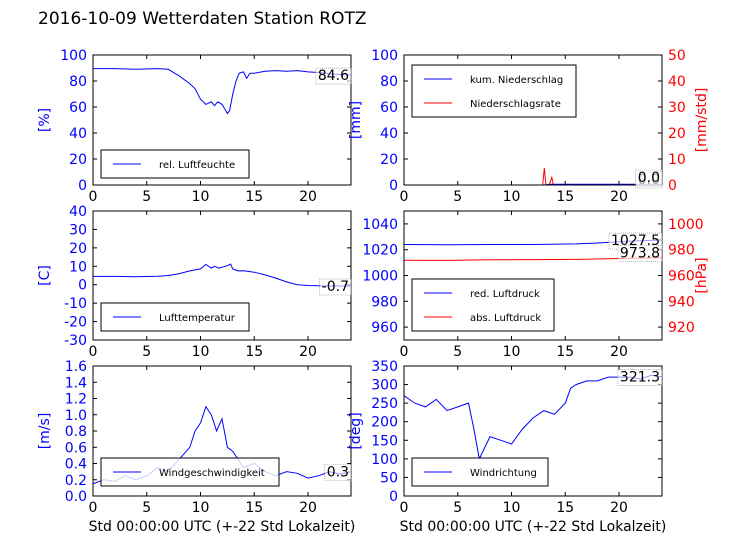 The image size is (736, 552). I want to click on y-tick-label-pressure: 1040, so click(380, 225).